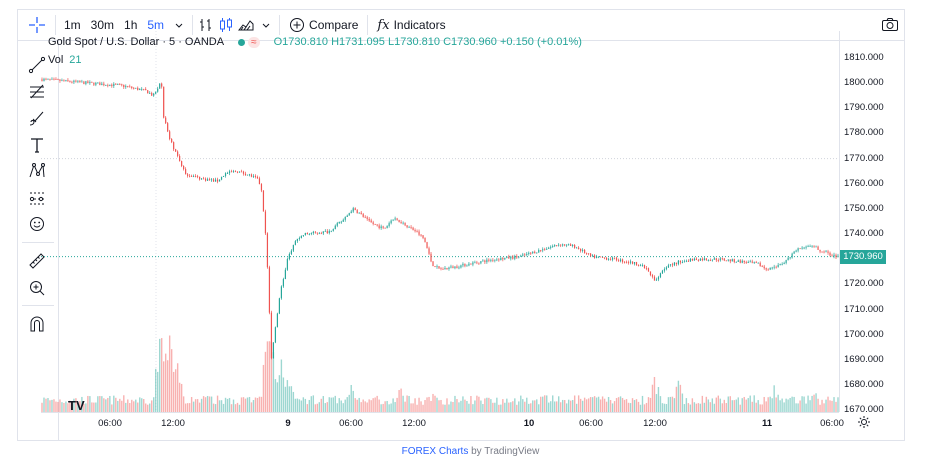  Describe the element at coordinates (442, 422) in the screenshot. I see `time-scale: 06:00 12:00 9 06:00 12:00 10 06:00 12:00 11 06:00` at that location.